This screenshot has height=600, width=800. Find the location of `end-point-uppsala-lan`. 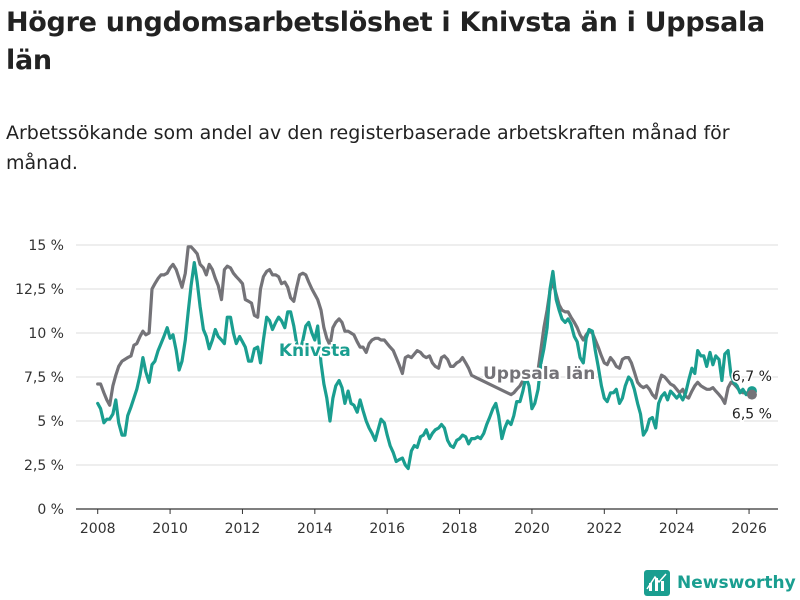

end-point-uppsala-lan is located at coordinates (751, 394).